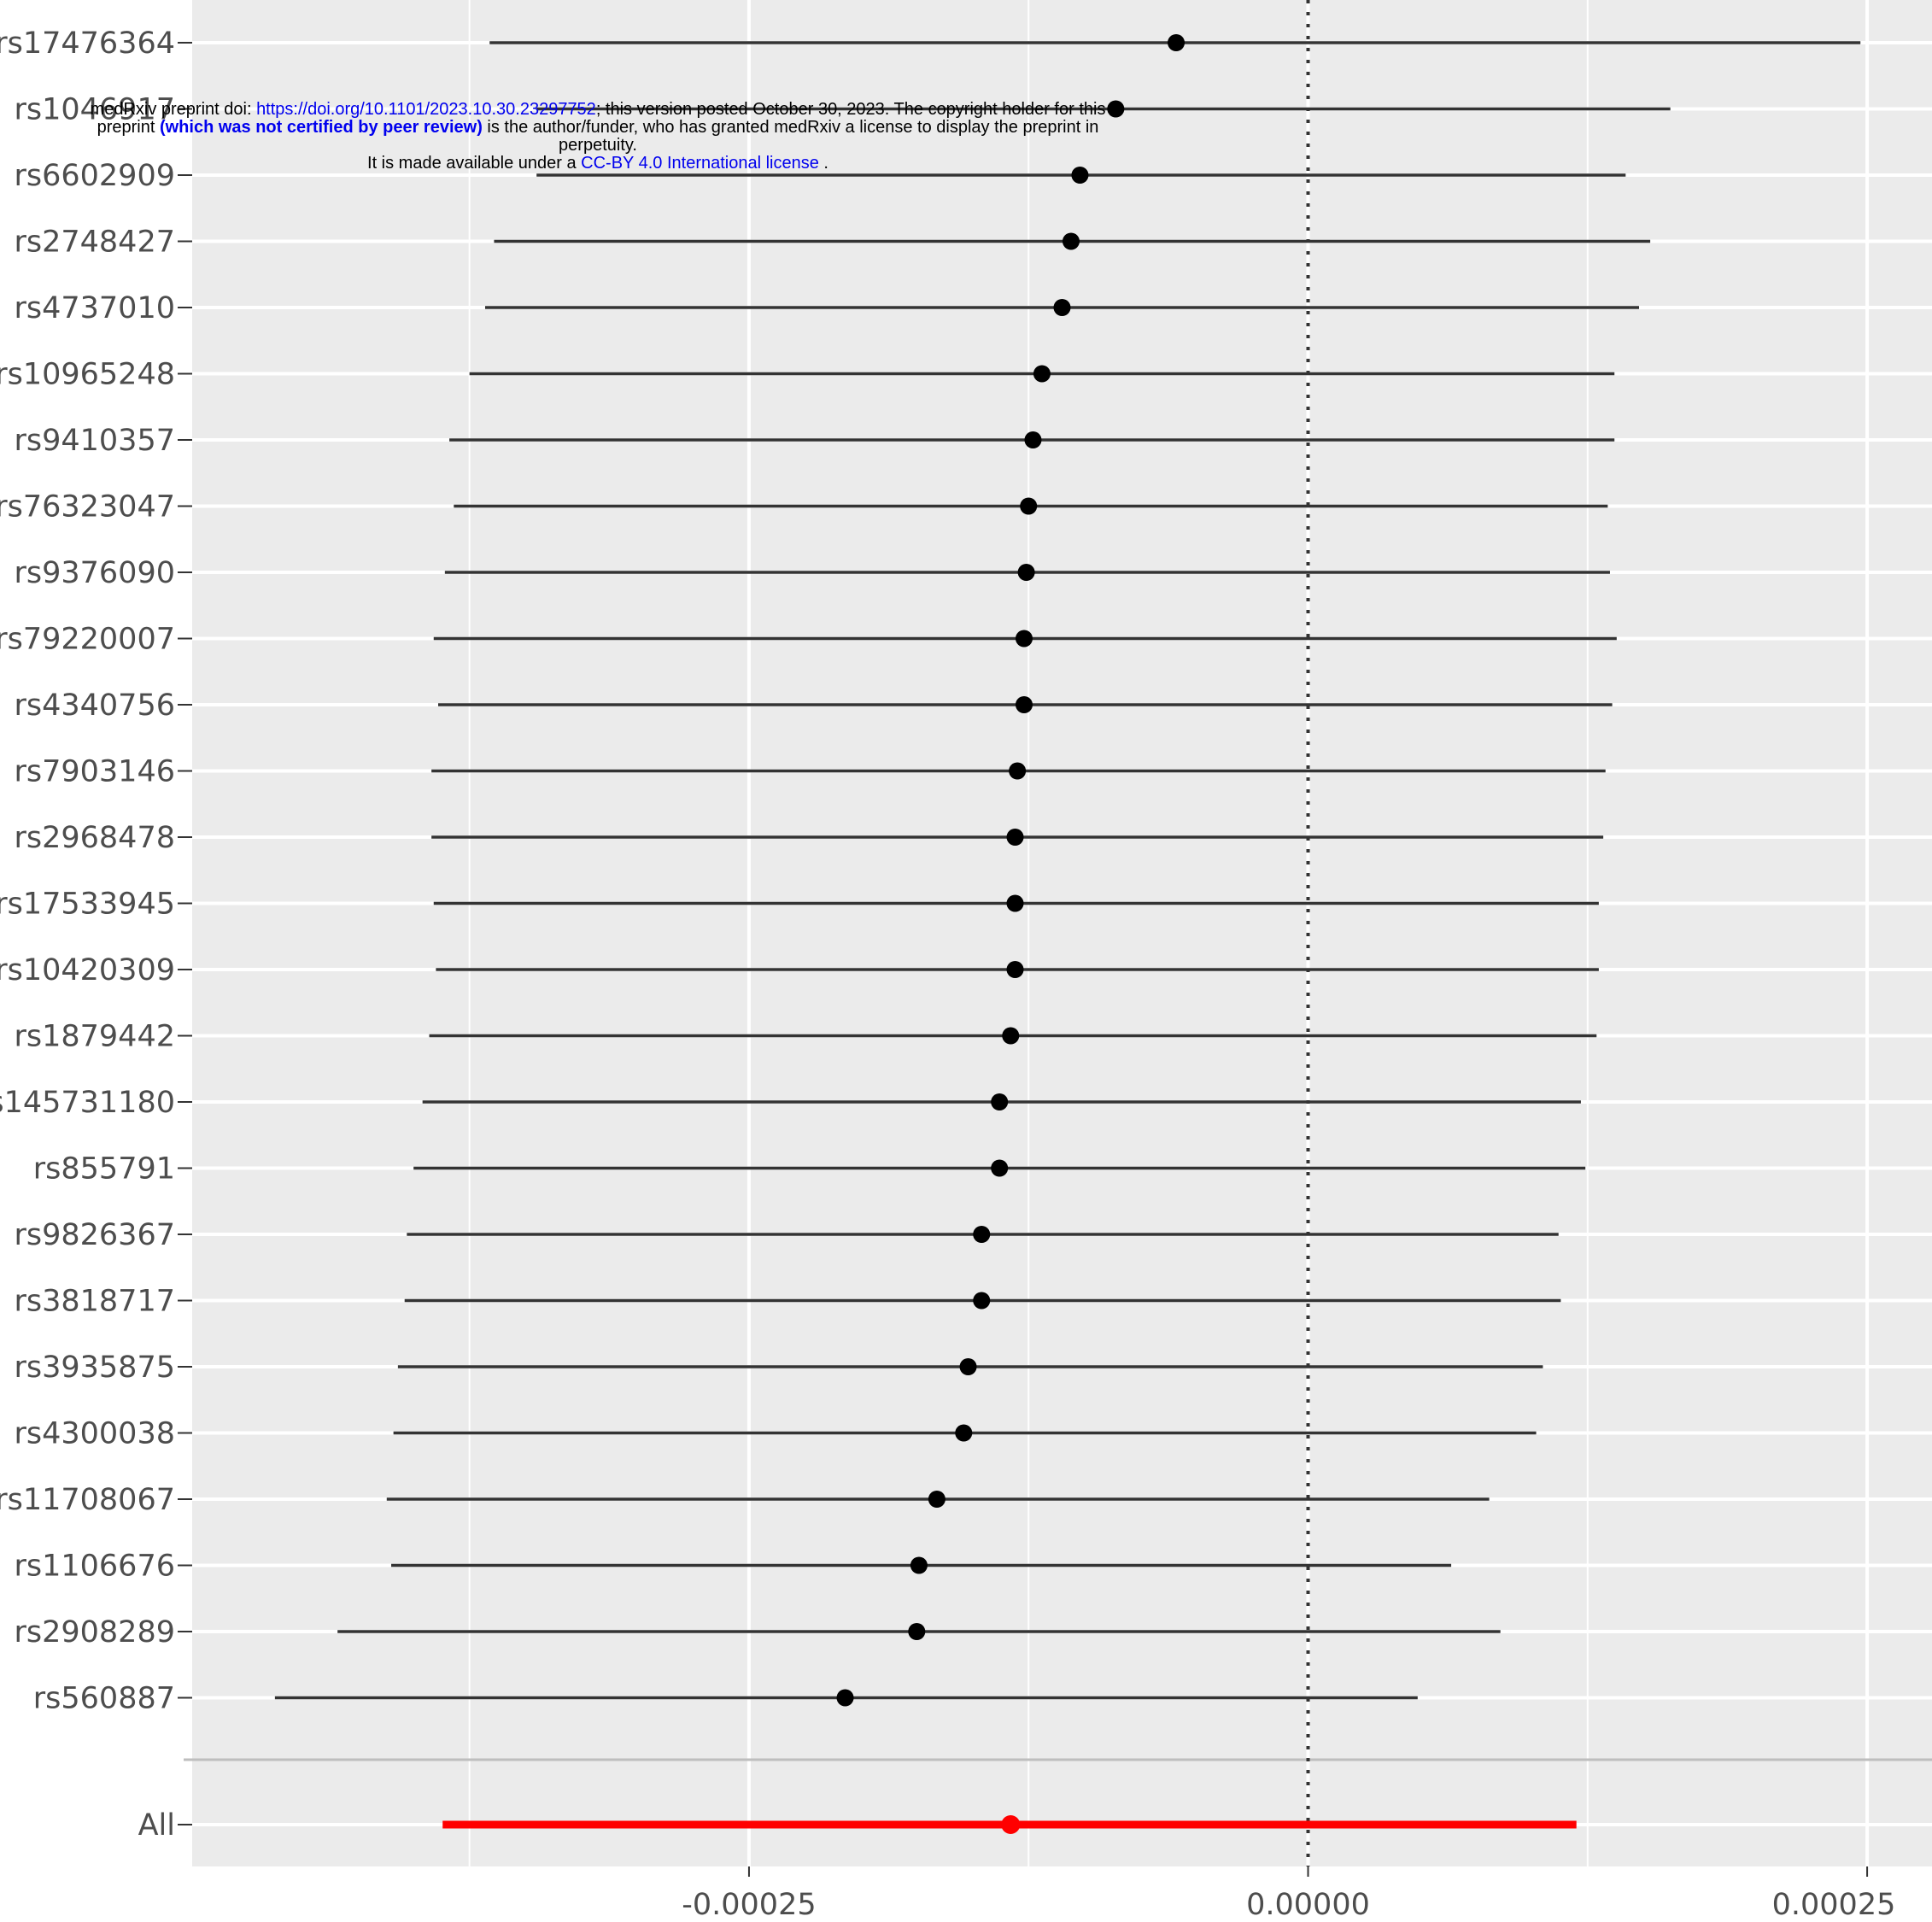 The height and width of the screenshot is (1922, 1932). What do you see at coordinates (87, 1500) in the screenshot?
I see `snp-label: rs11708067` at bounding box center [87, 1500].